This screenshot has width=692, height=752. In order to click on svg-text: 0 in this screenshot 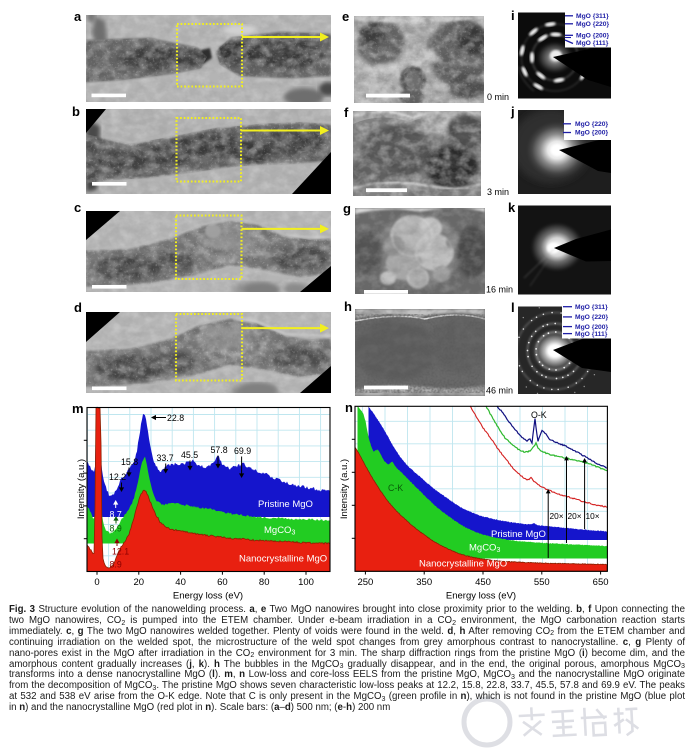, I will do `click(96, 582)`.